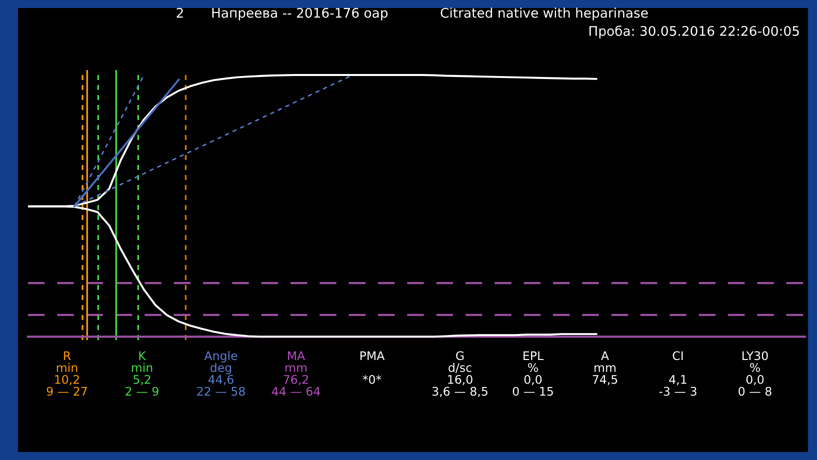 Image resolution: width=817 pixels, height=460 pixels. What do you see at coordinates (755, 373) in the screenshot?
I see `text: LY30 % 0,0 0 — 8` at bounding box center [755, 373].